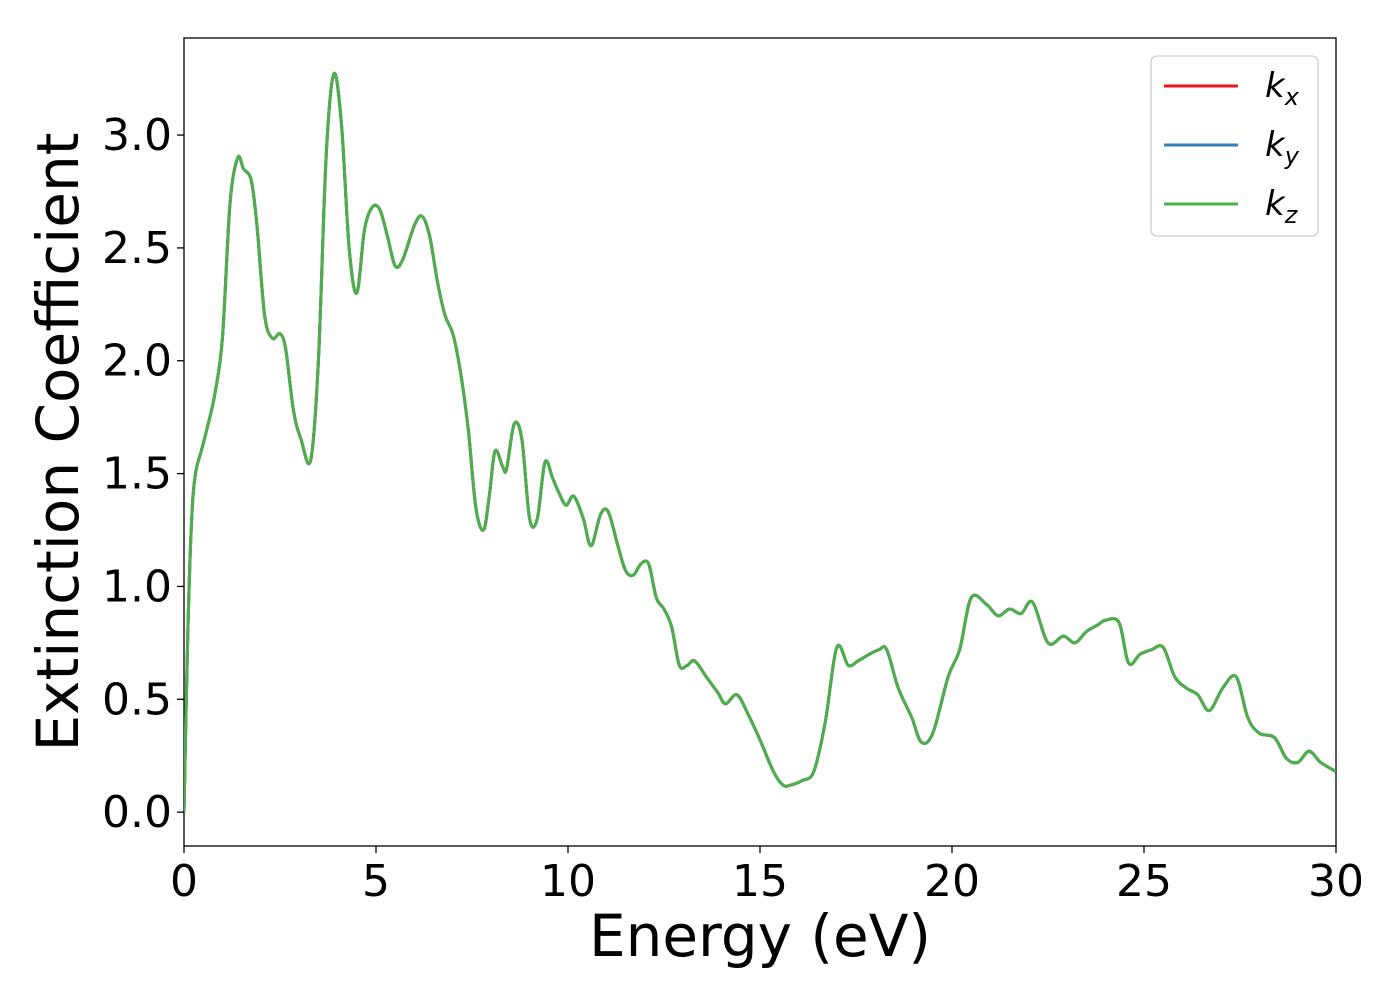 This screenshot has height=1000, width=1400. What do you see at coordinates (137, 699) in the screenshot?
I see `y-tick-label: 0.5` at bounding box center [137, 699].